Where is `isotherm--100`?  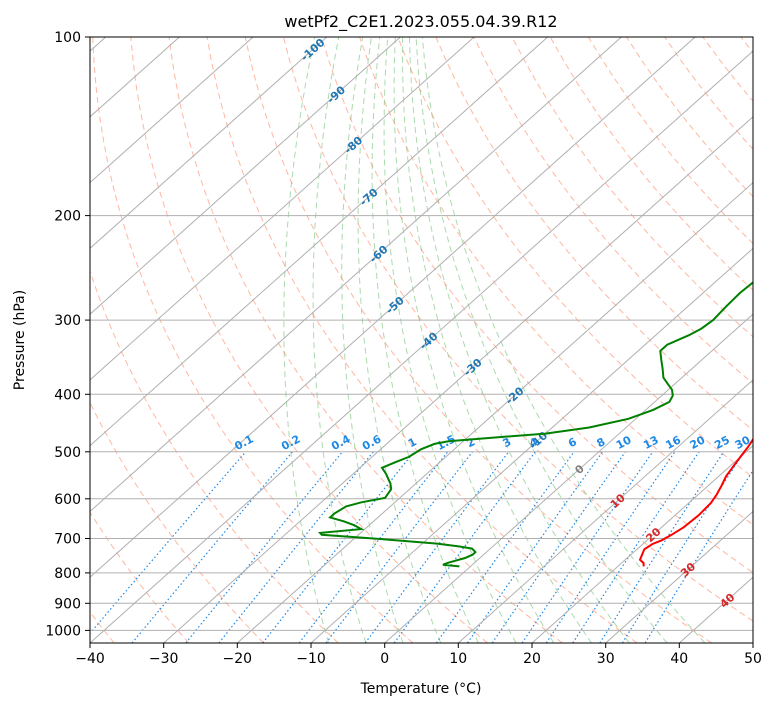
isotherm--100 is located at coordinates (209, 143).